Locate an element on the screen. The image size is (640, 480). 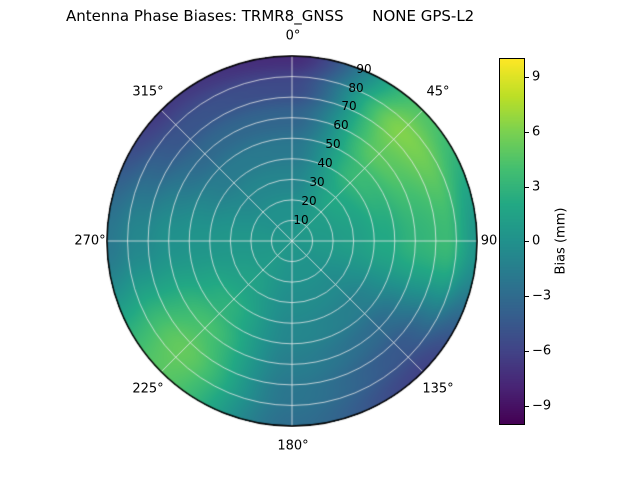
colorbar-tick-label: 9 is located at coordinates (536, 77).